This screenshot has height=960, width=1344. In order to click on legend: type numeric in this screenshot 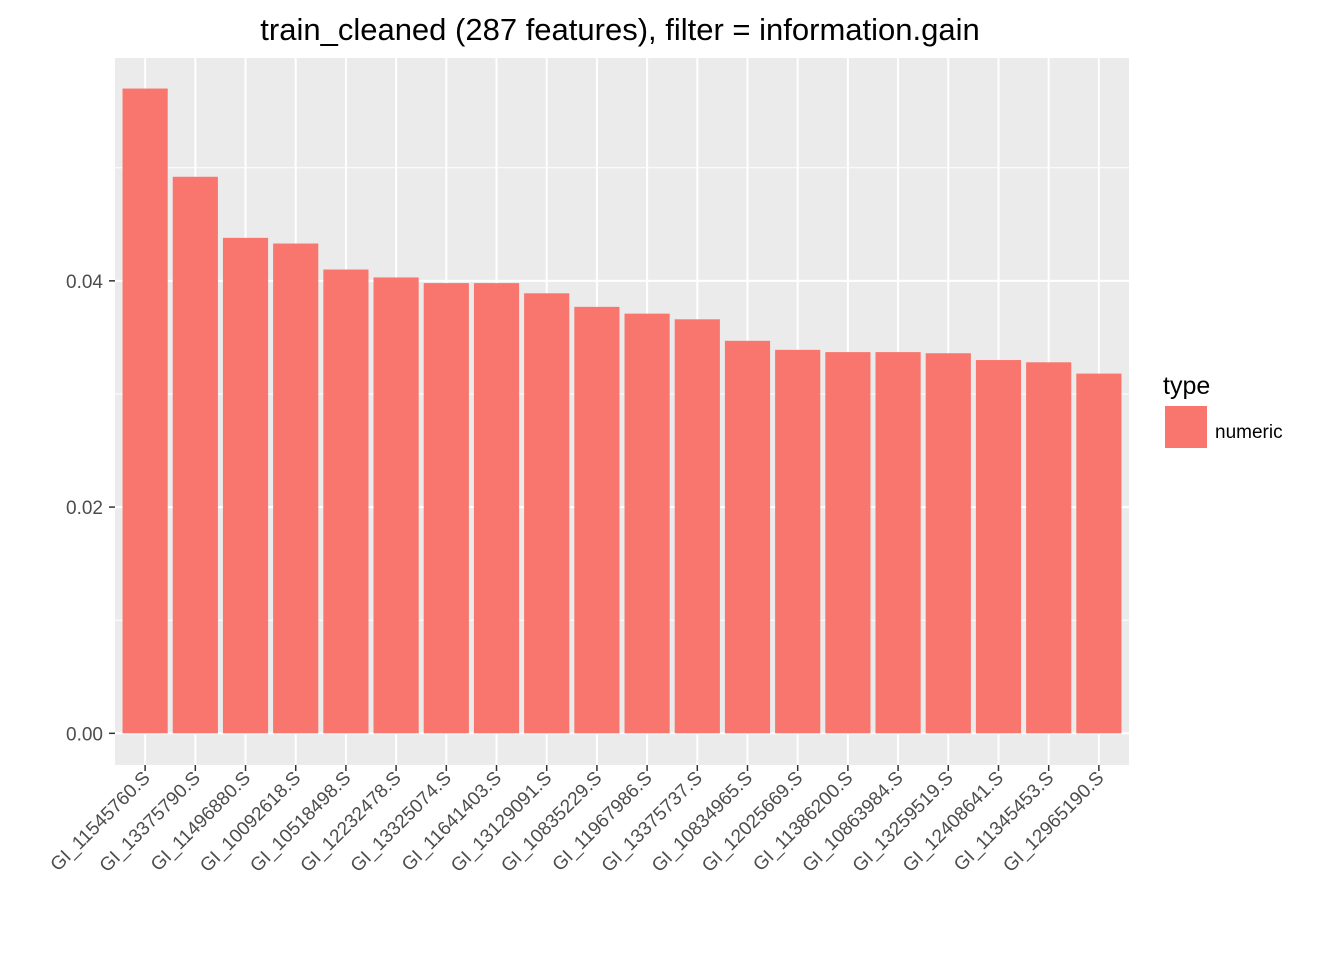, I will do `click(1223, 410)`.